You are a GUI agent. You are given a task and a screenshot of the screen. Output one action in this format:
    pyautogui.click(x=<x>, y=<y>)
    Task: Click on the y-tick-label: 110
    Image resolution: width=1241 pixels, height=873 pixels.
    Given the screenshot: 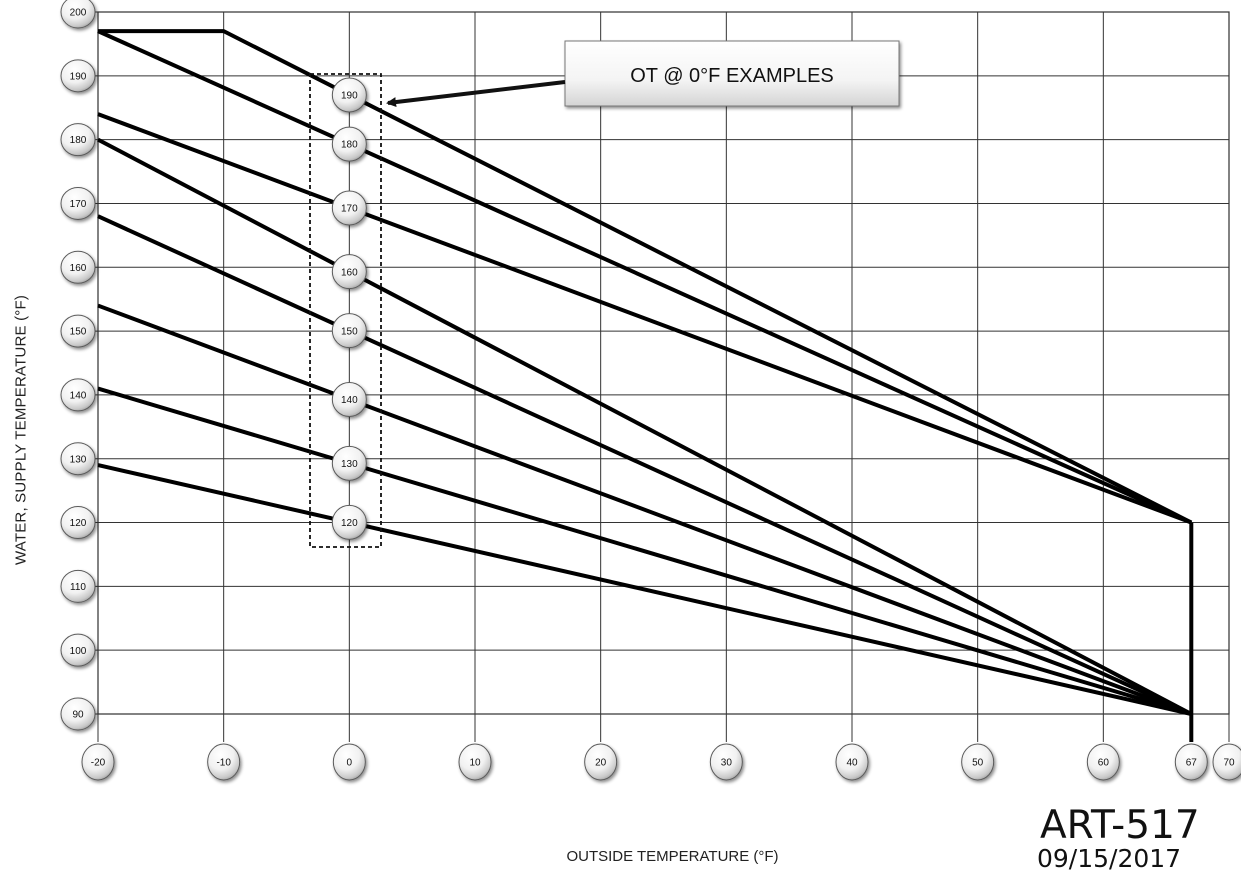 What is the action you would take?
    pyautogui.click(x=78, y=586)
    